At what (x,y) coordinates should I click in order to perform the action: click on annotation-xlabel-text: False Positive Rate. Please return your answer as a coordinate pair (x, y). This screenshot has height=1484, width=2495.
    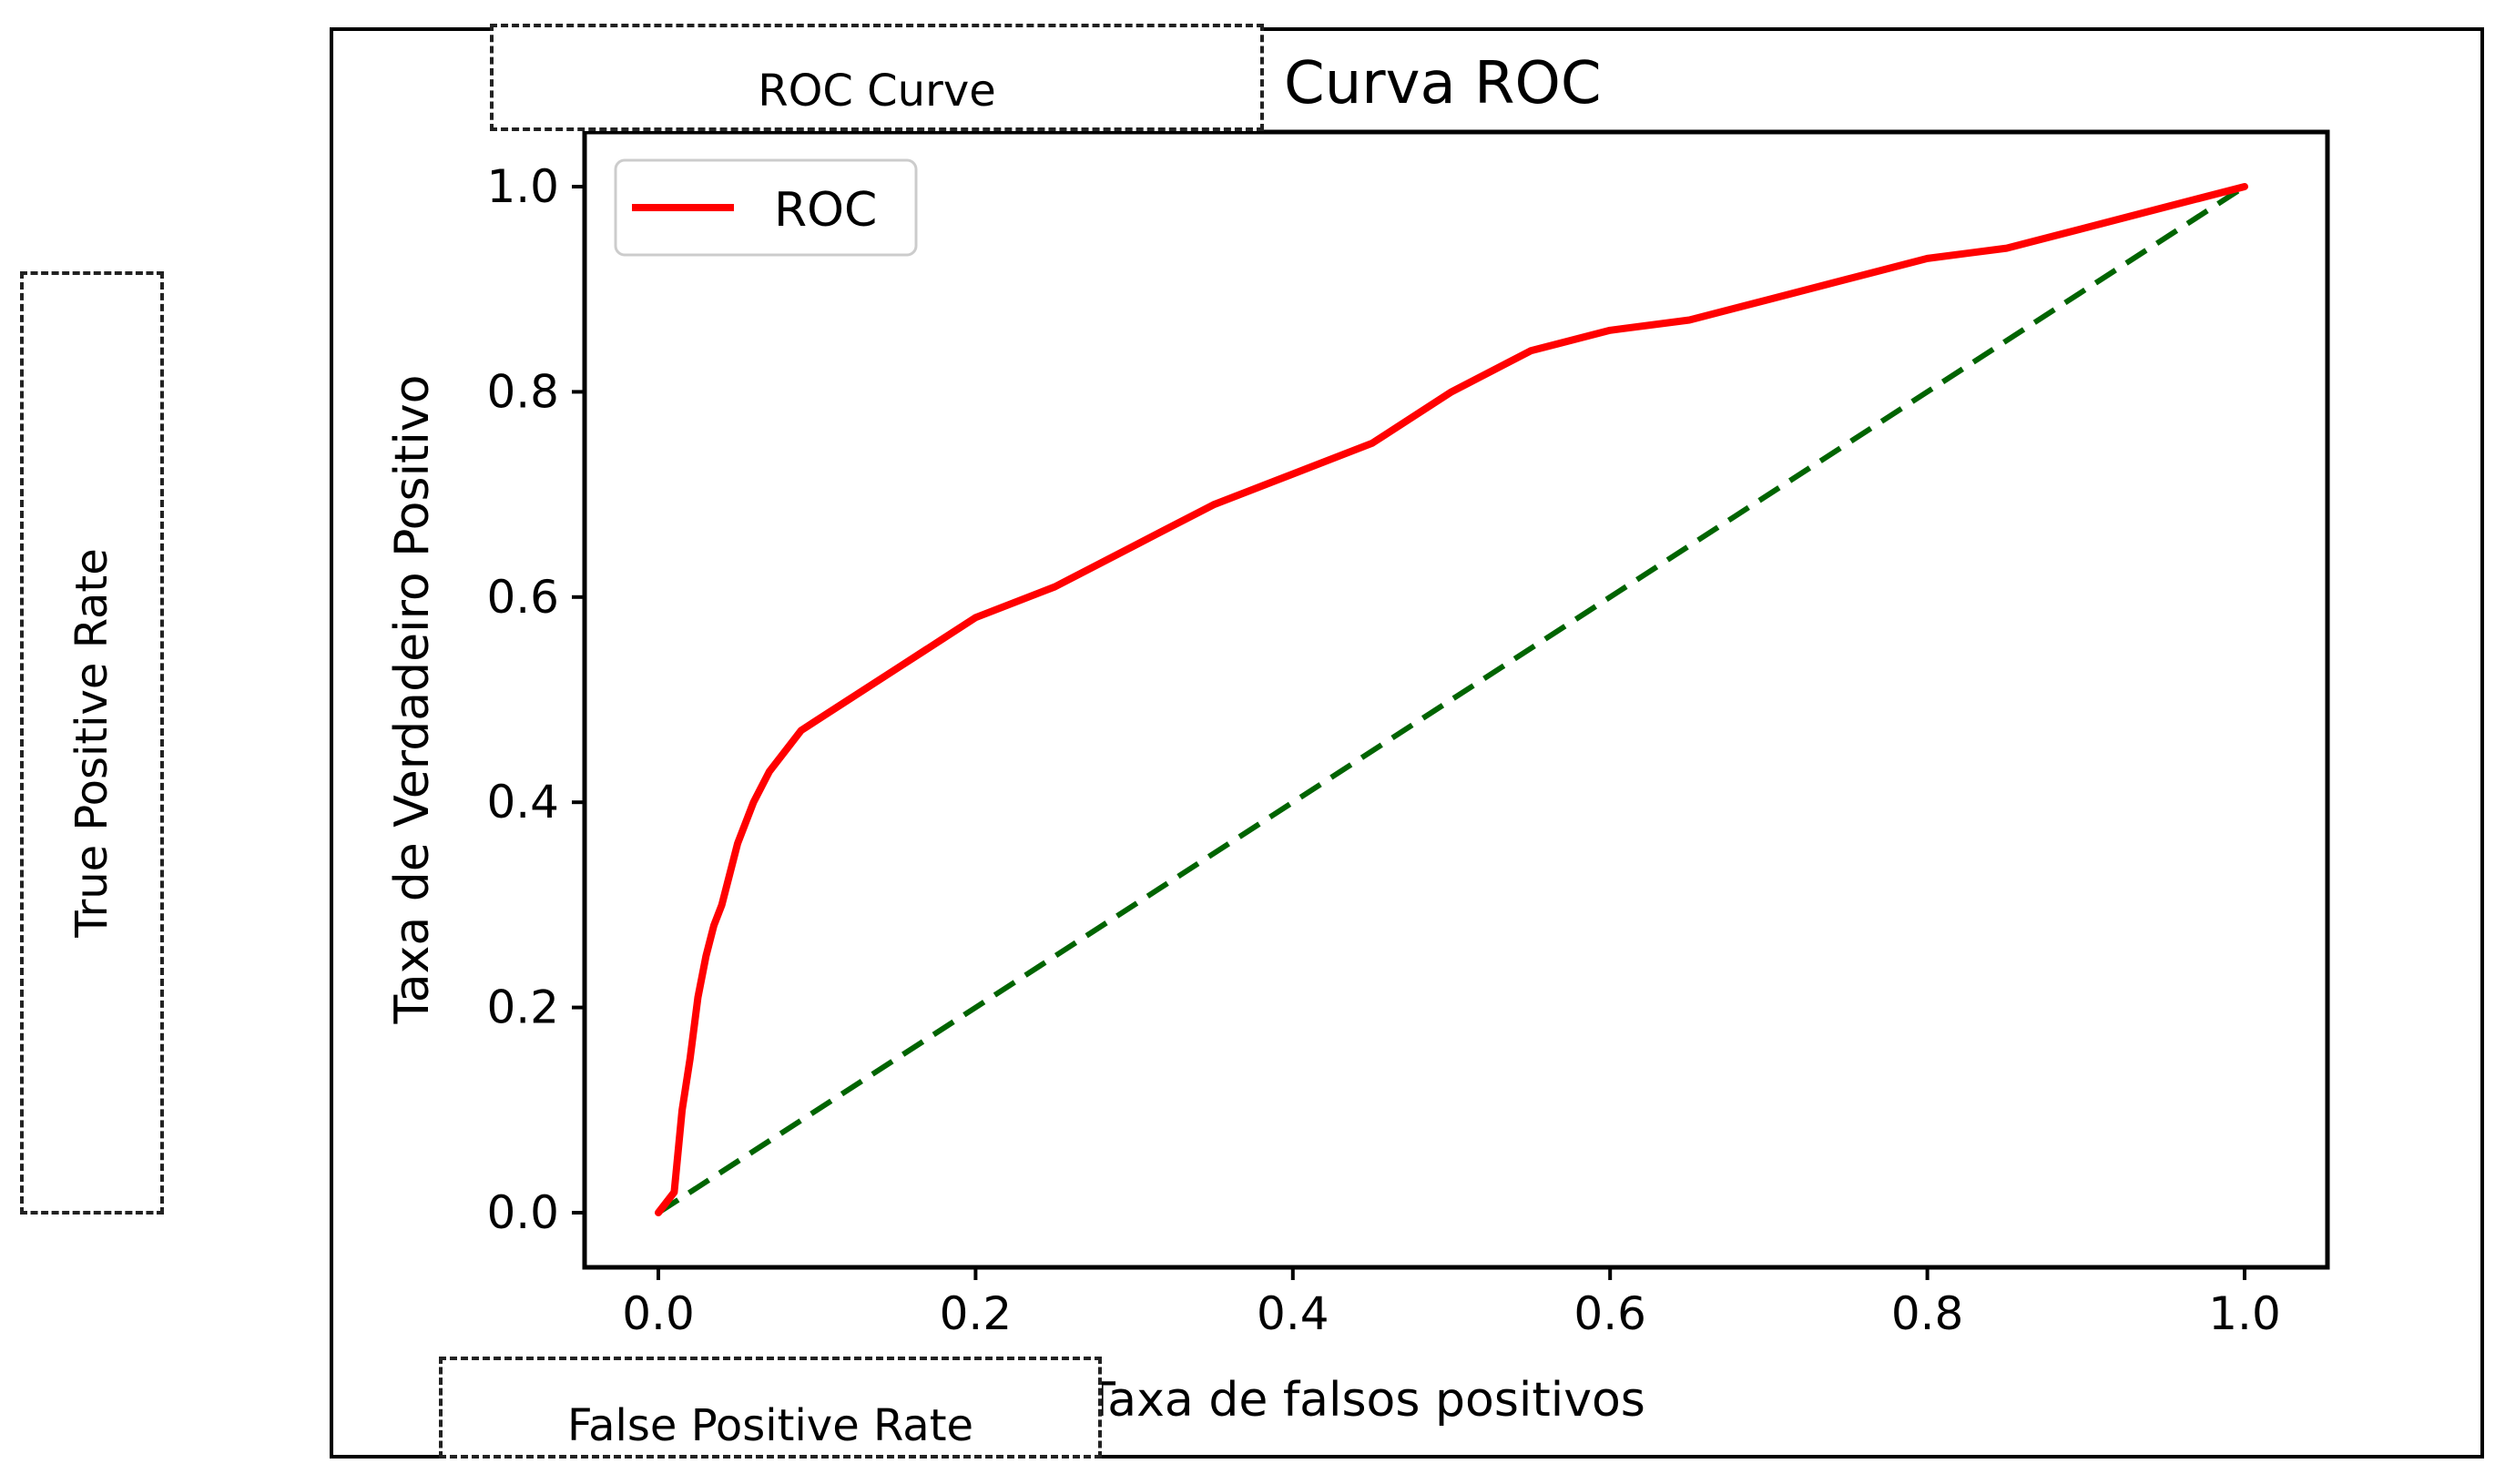
    Looking at the image, I should click on (770, 1425).